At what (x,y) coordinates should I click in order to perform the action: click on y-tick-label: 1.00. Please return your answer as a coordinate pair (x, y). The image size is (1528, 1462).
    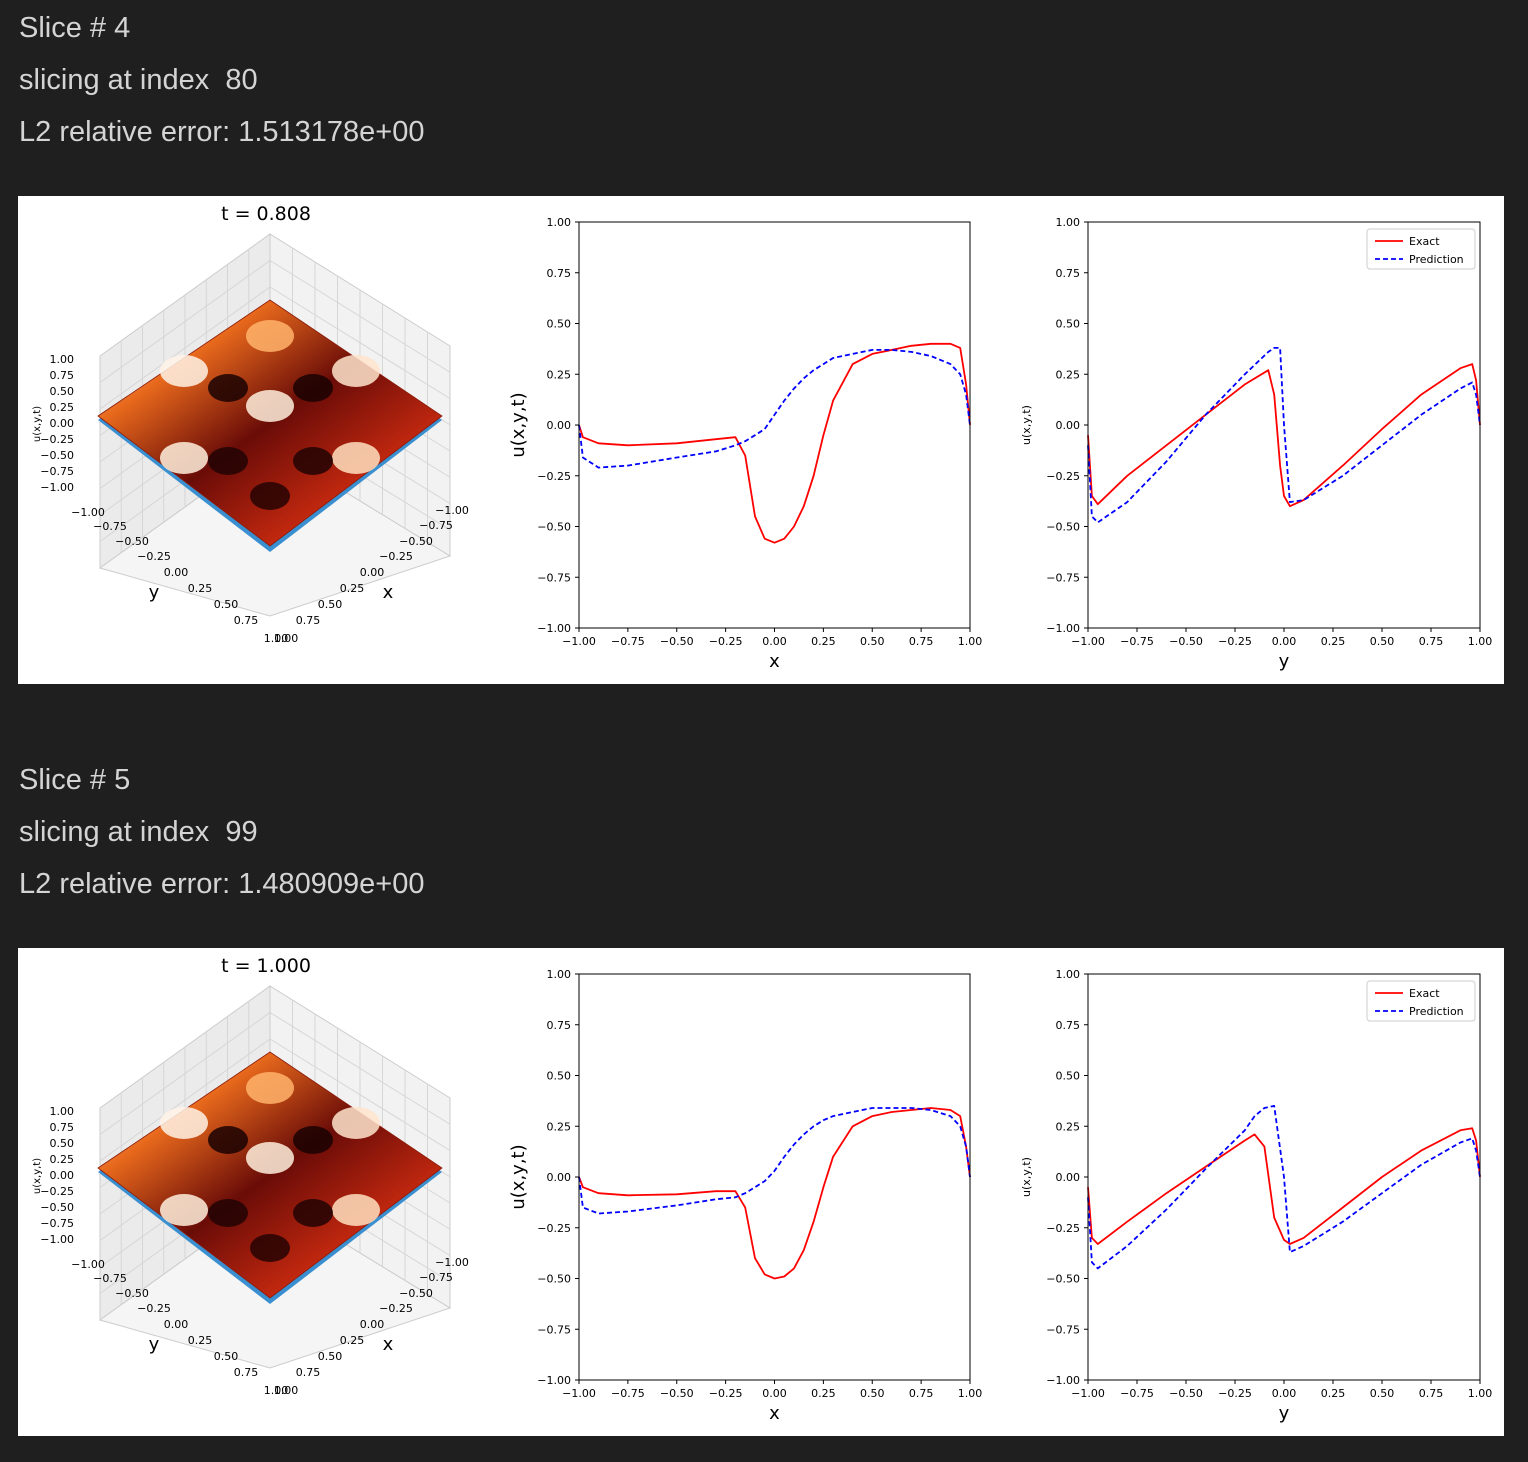
    Looking at the image, I should click on (559, 974).